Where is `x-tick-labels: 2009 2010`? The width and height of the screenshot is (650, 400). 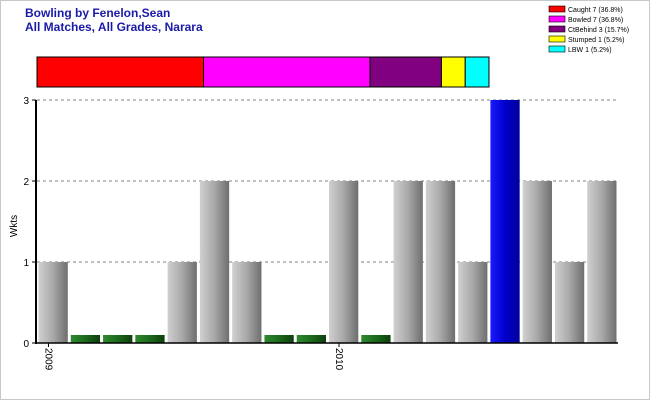
x-tick-labels: 2009 2010 is located at coordinates (193, 357).